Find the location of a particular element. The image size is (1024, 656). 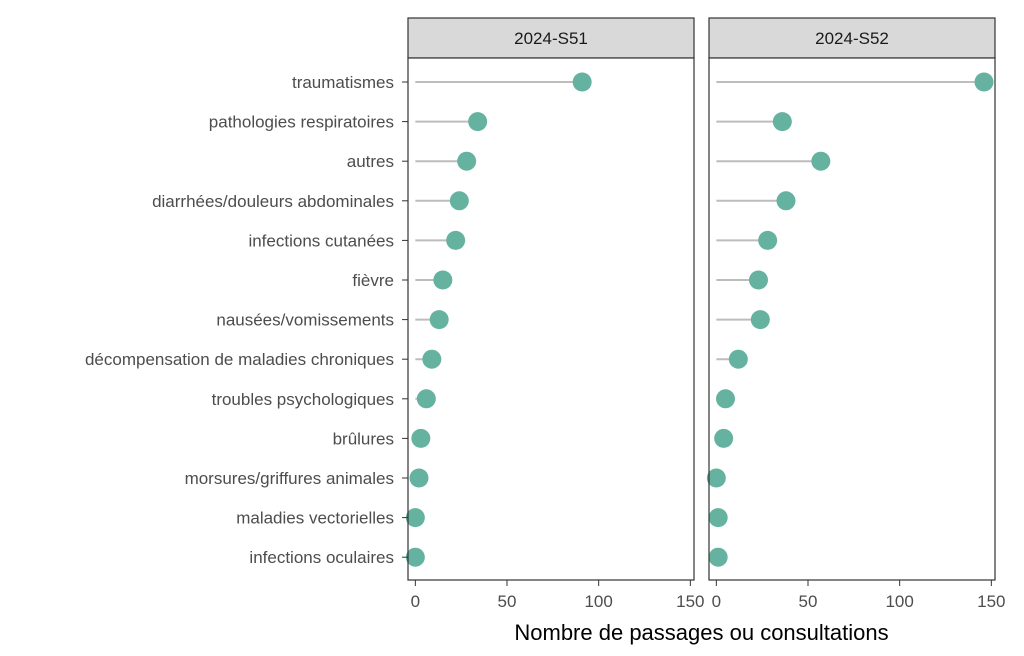

category-label: infections oculaires is located at coordinates (321, 557).